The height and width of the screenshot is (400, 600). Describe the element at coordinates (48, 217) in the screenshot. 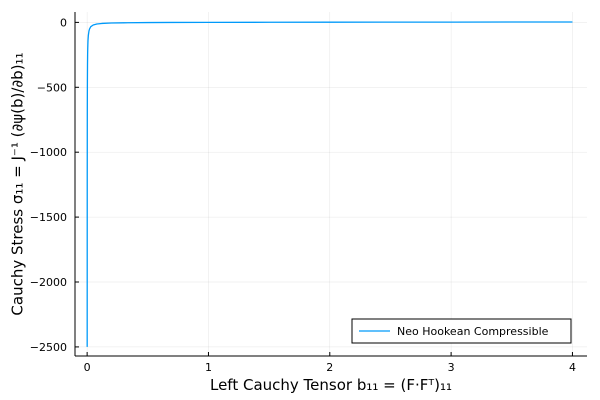

I see `y-tick-label: −1500` at that location.